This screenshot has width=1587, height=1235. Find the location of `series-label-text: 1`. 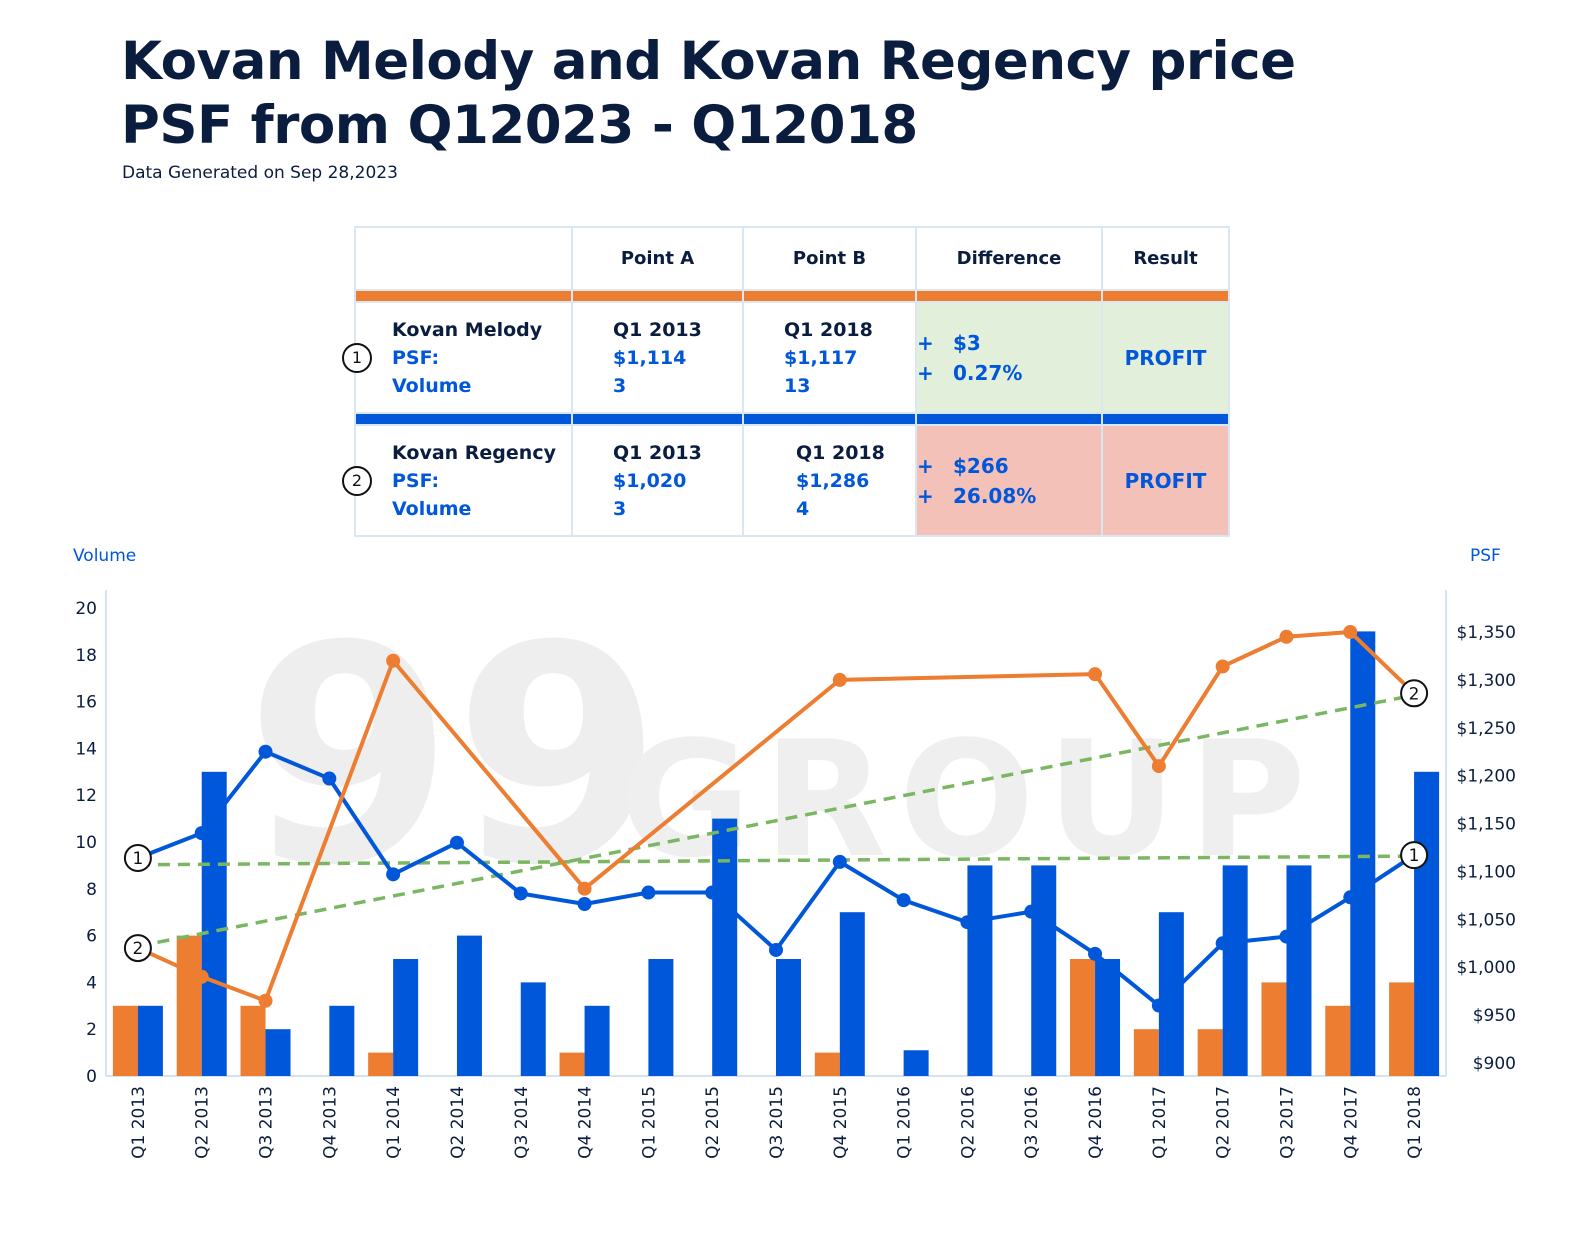

series-label-text: 1 is located at coordinates (1414, 856).